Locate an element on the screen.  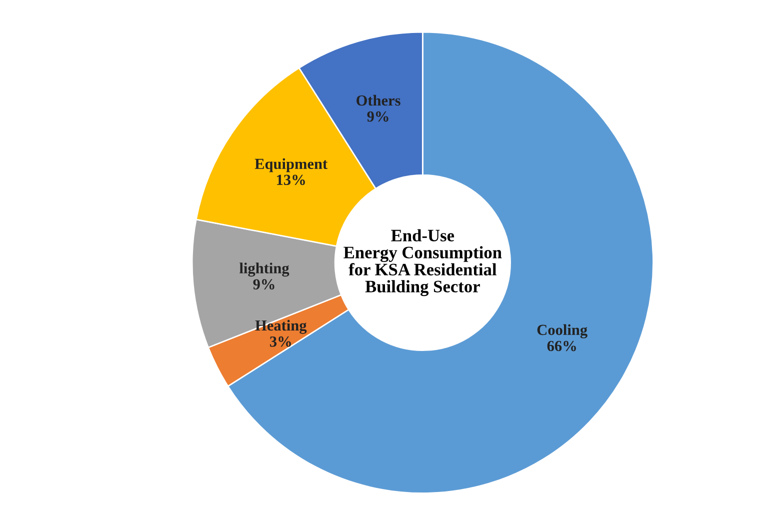
data-label: 13% is located at coordinates (291, 180).